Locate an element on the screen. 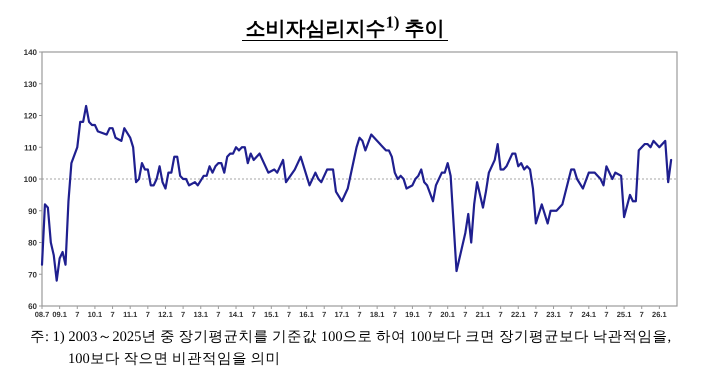 This screenshot has width=710, height=378. y-tick-label: 140 is located at coordinates (31, 52).